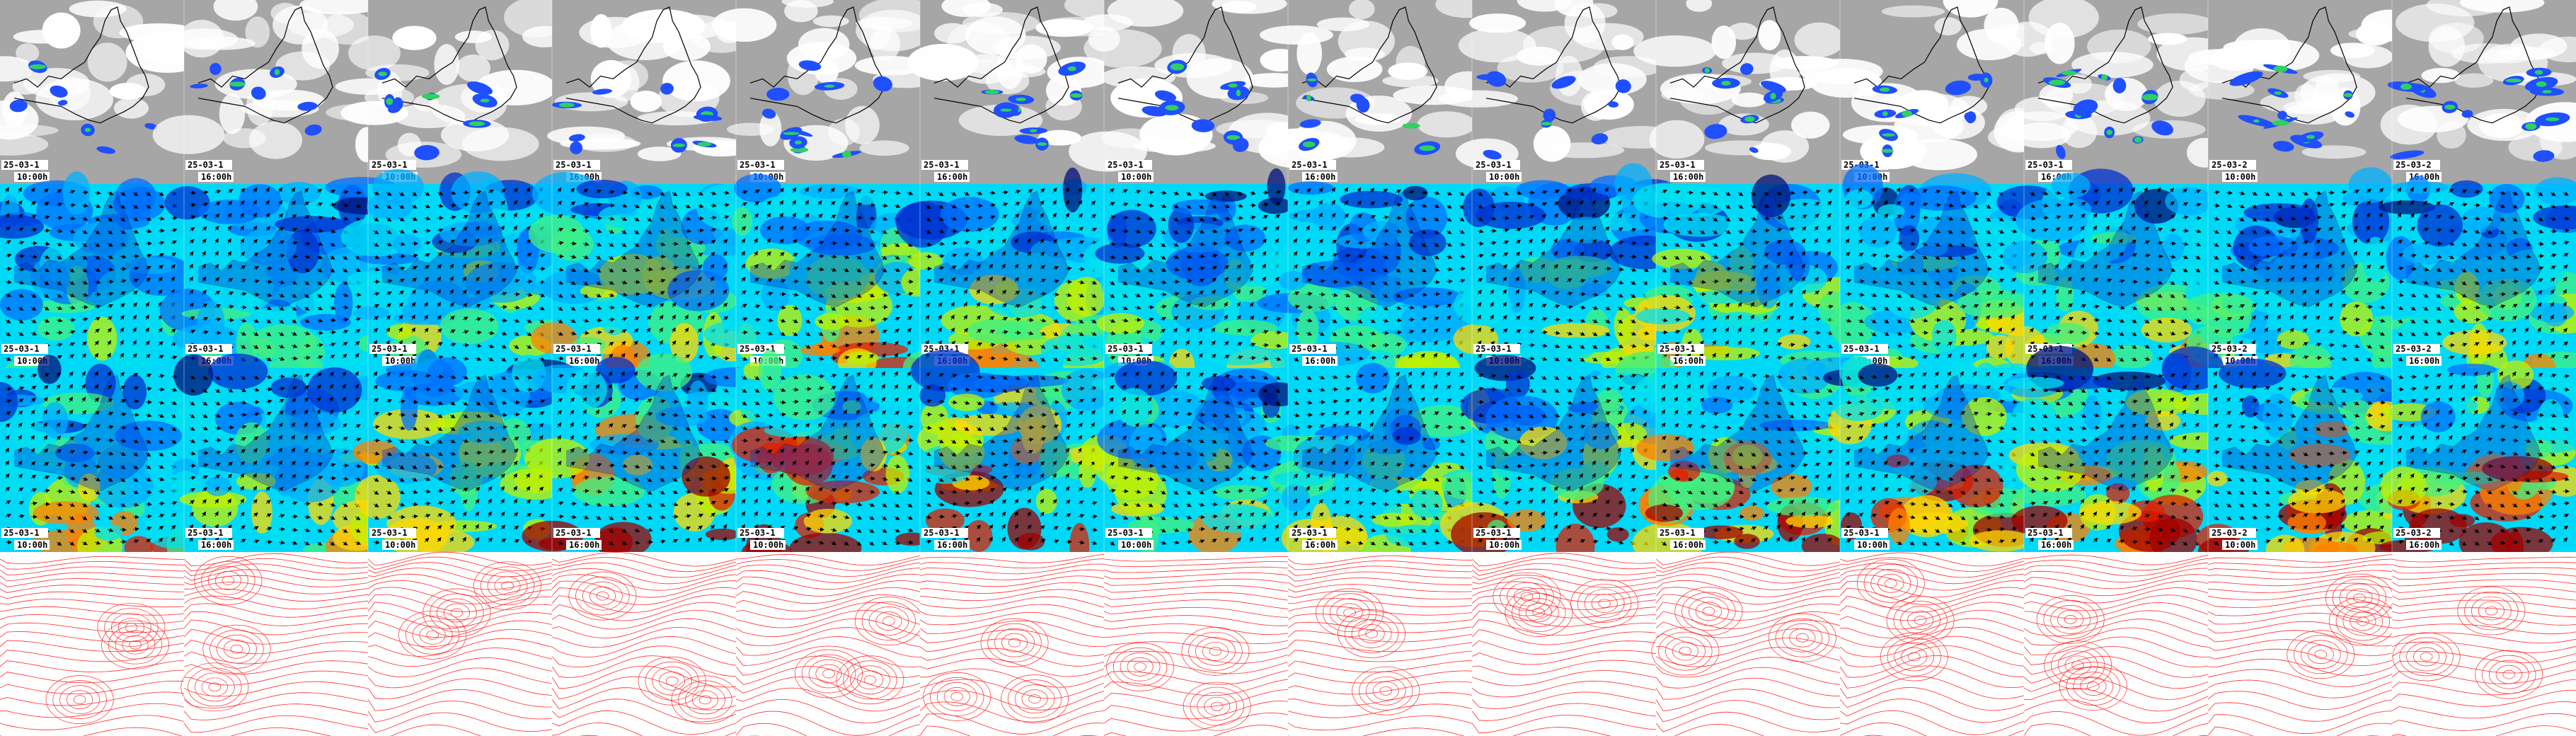  What do you see at coordinates (2302, 92) in the screenshot?
I see `cloud-tile: 25-03-210:00h` at bounding box center [2302, 92].